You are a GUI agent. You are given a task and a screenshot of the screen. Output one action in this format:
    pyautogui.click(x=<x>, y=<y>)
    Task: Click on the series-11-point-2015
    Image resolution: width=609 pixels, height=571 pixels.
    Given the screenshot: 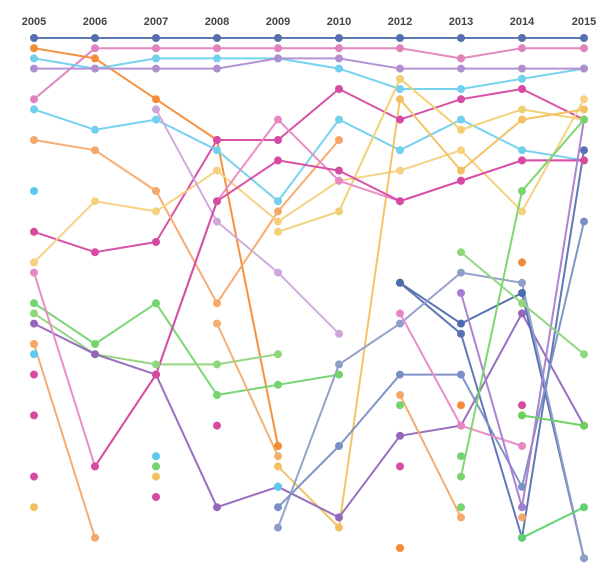 What is the action you would take?
    pyautogui.click(x=584, y=109)
    